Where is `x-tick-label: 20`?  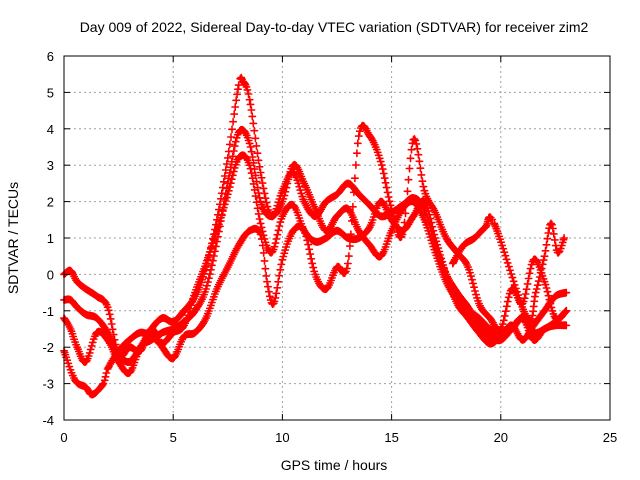
x-tick-label: 20 is located at coordinates (501, 437).